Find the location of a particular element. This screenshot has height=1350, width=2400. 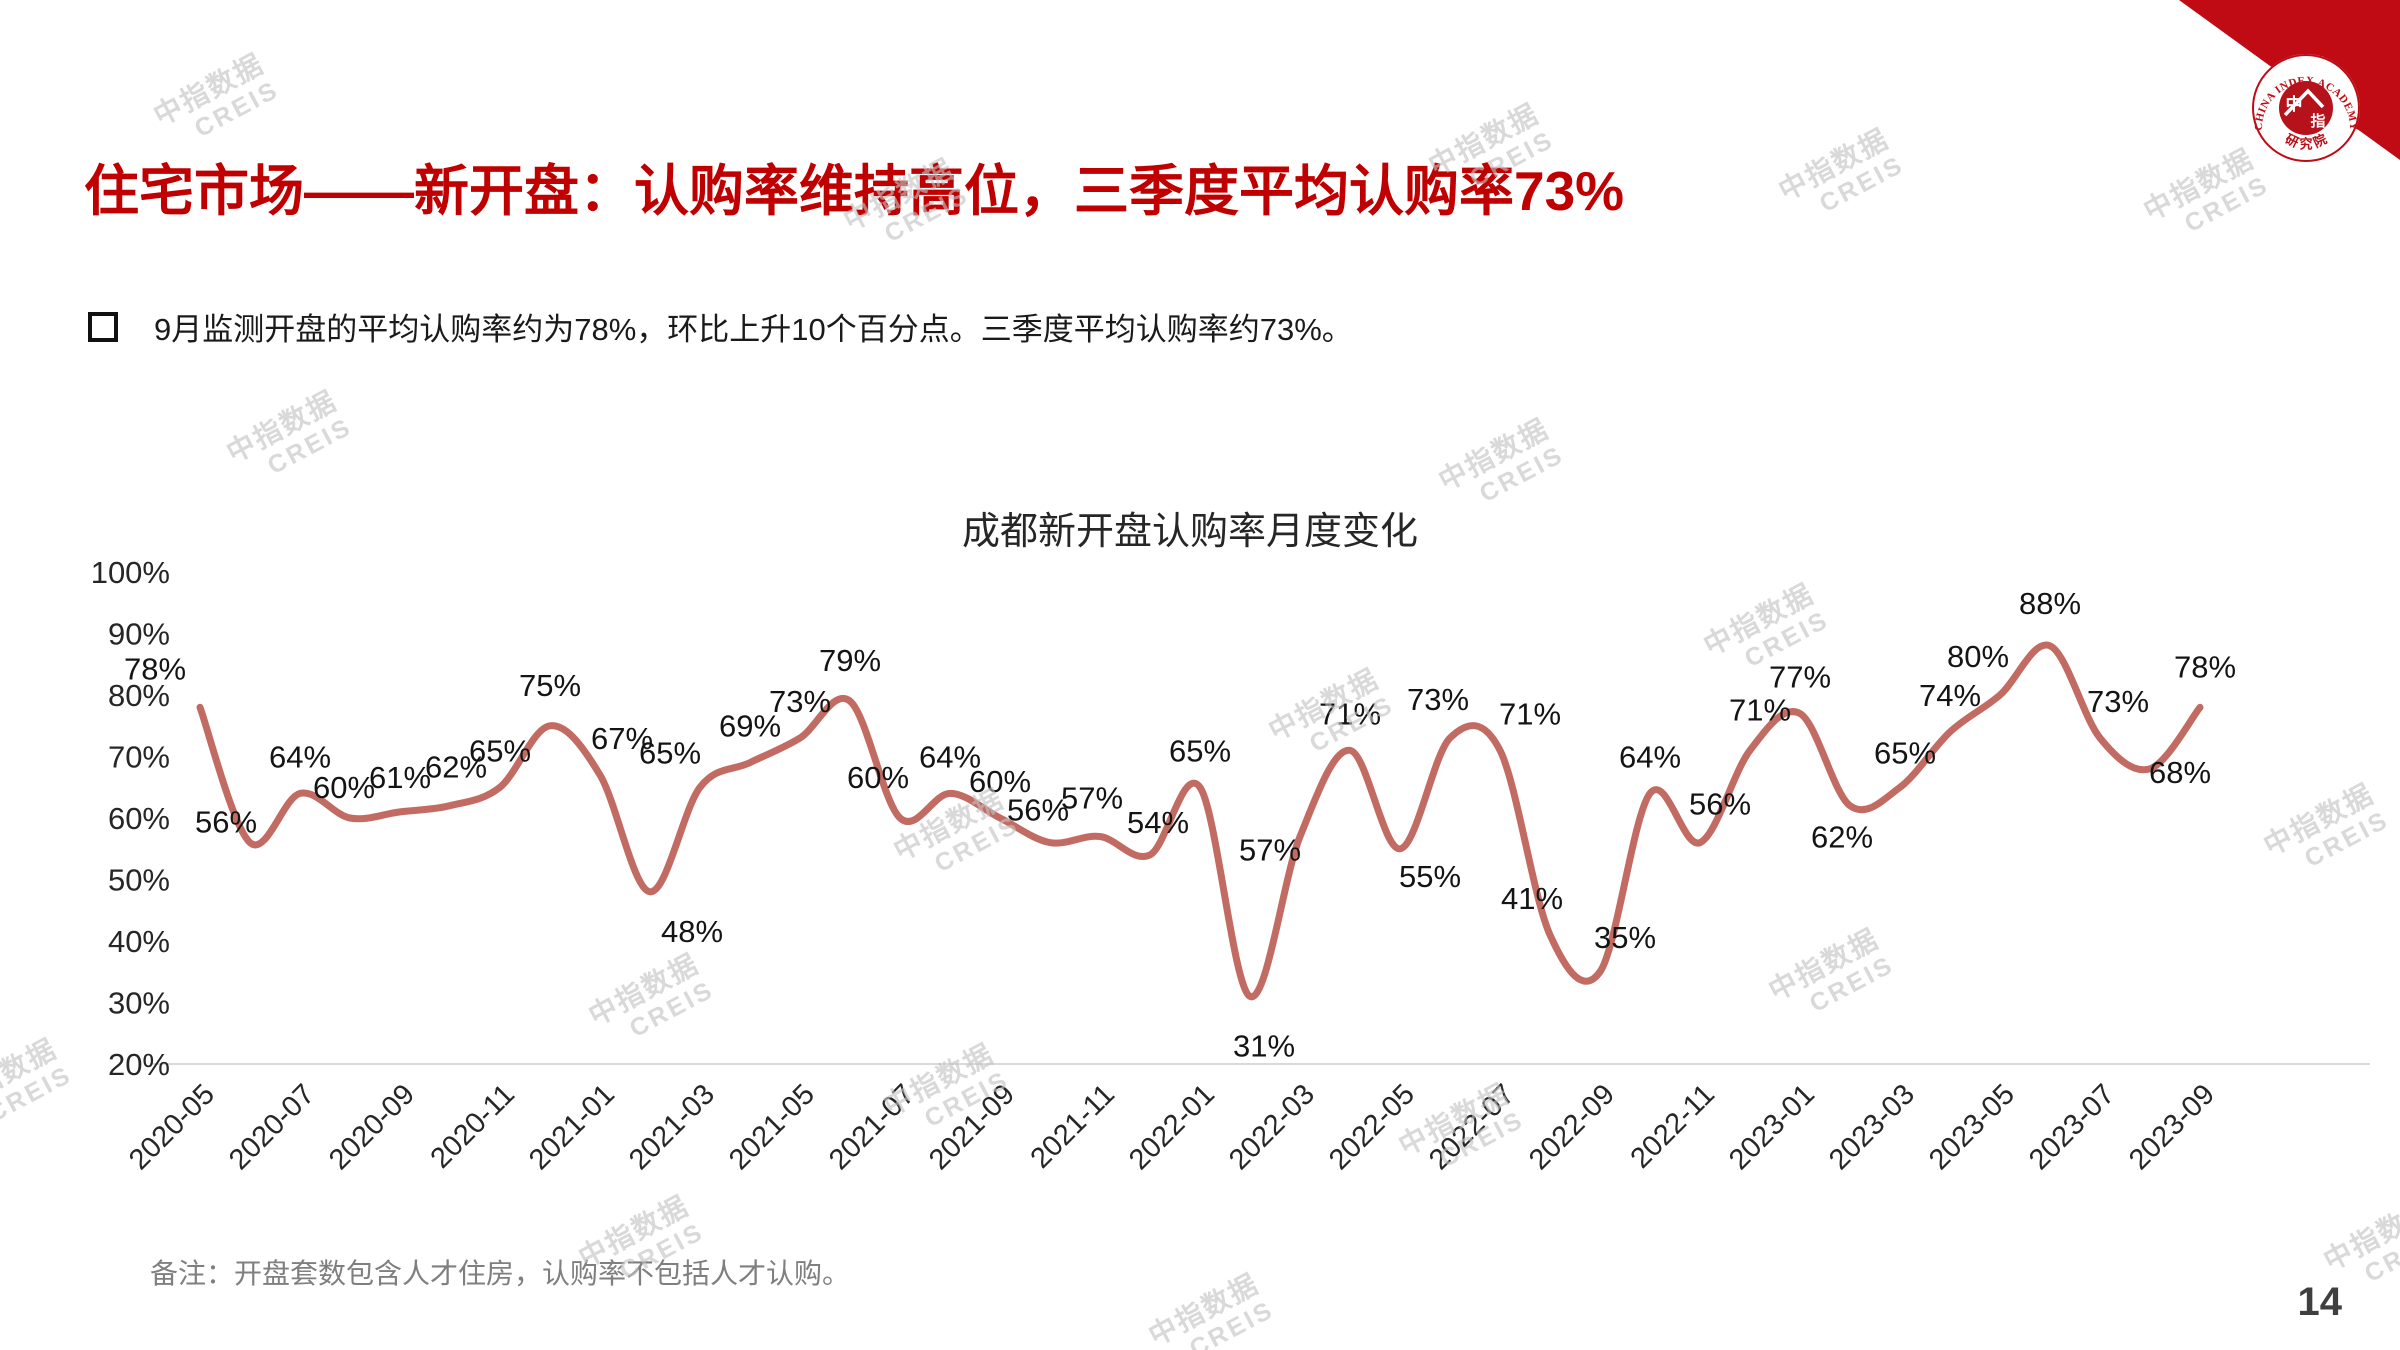

x-axis-tick-label: 2022-09 is located at coordinates (1572, 1127).